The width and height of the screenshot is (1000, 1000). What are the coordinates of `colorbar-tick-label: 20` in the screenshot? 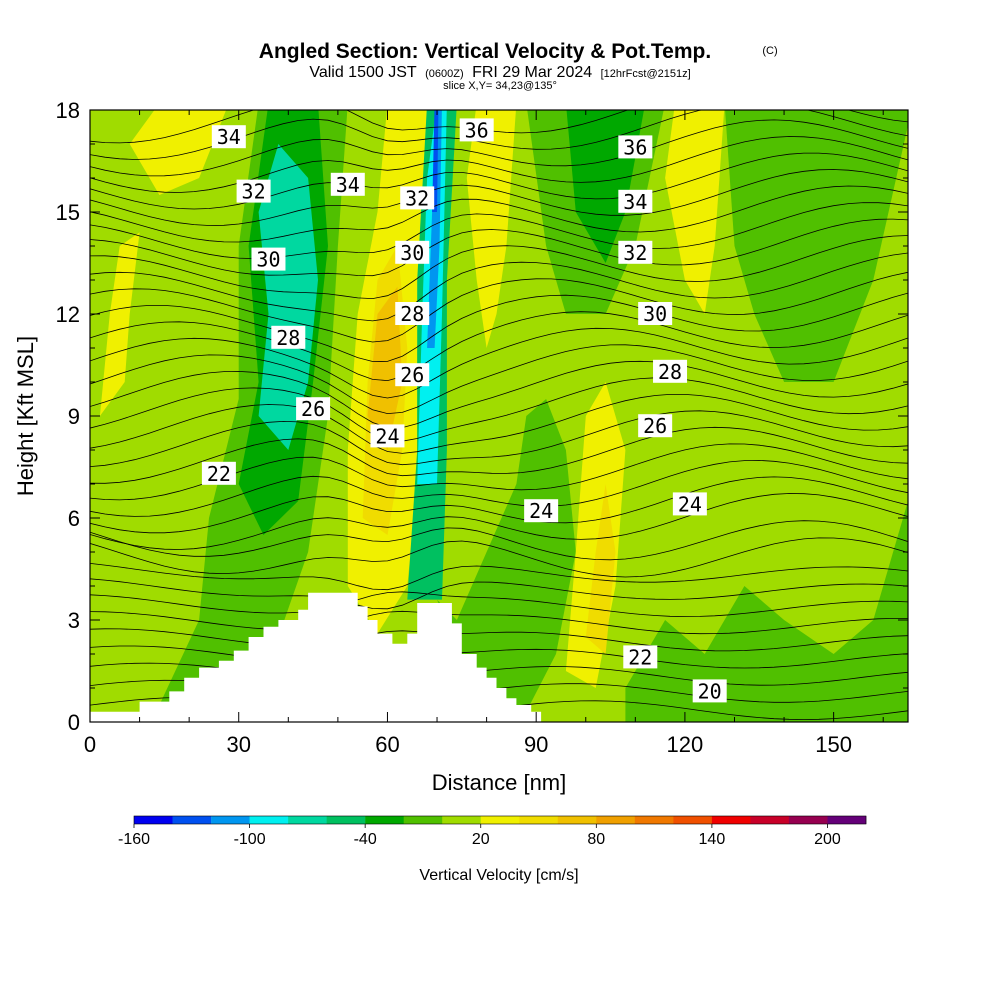 It's located at (481, 839).